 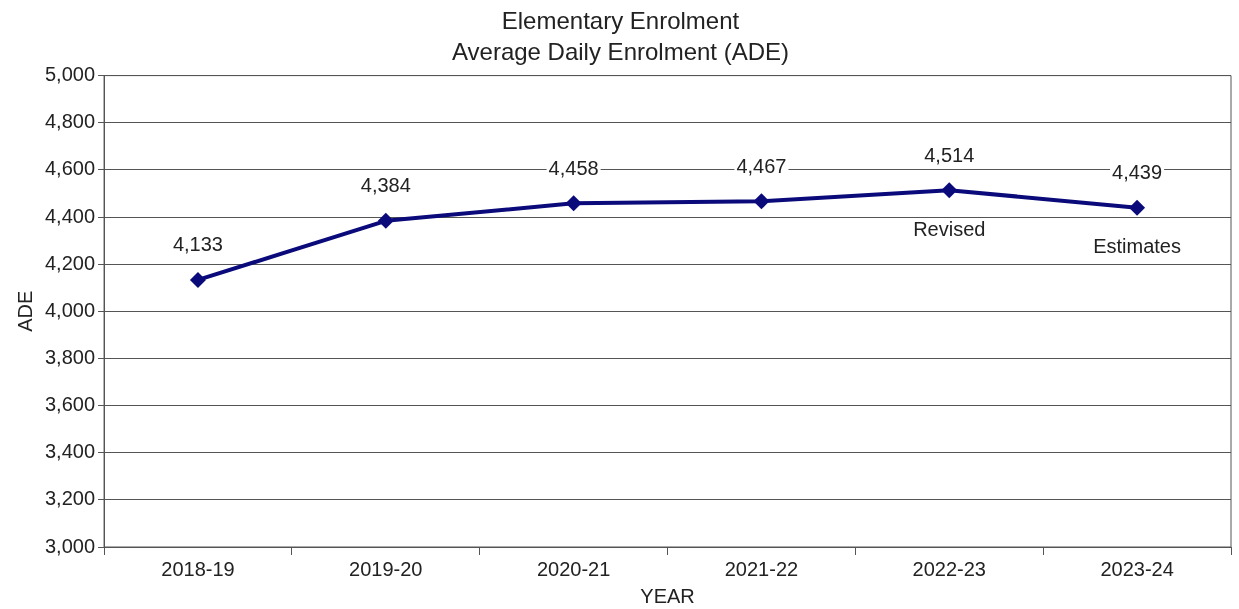 What do you see at coordinates (1137, 568) in the screenshot?
I see `x-tick-label: 2023-24` at bounding box center [1137, 568].